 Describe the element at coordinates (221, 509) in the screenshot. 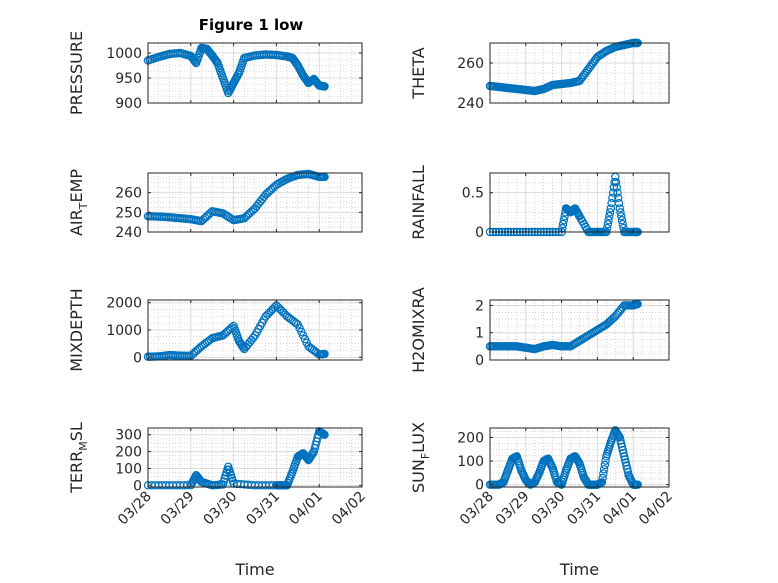

I see `x-tick-label: 03/30` at that location.